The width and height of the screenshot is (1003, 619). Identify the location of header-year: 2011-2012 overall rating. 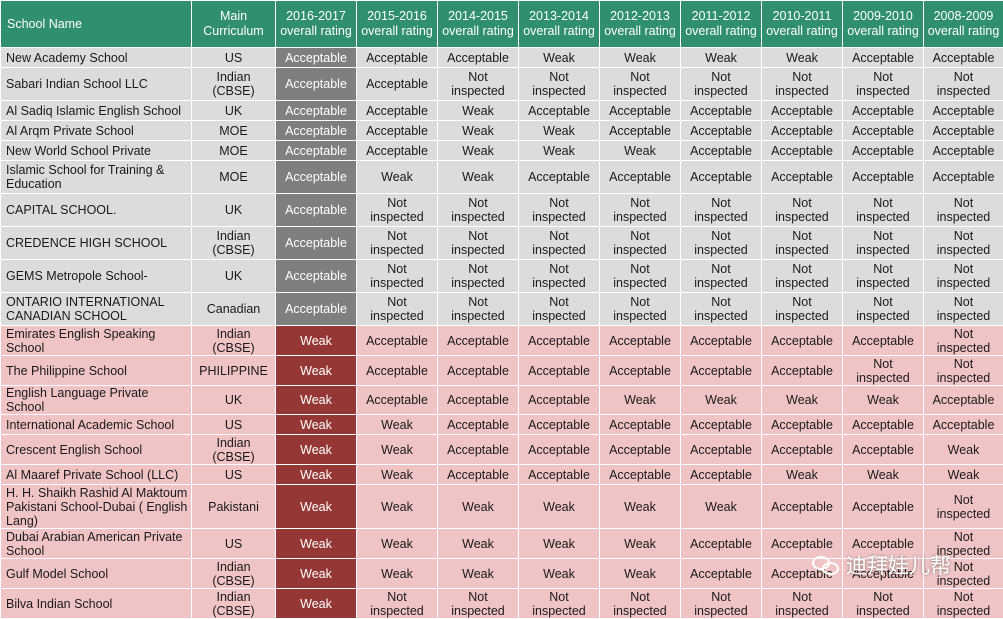
(721, 24).